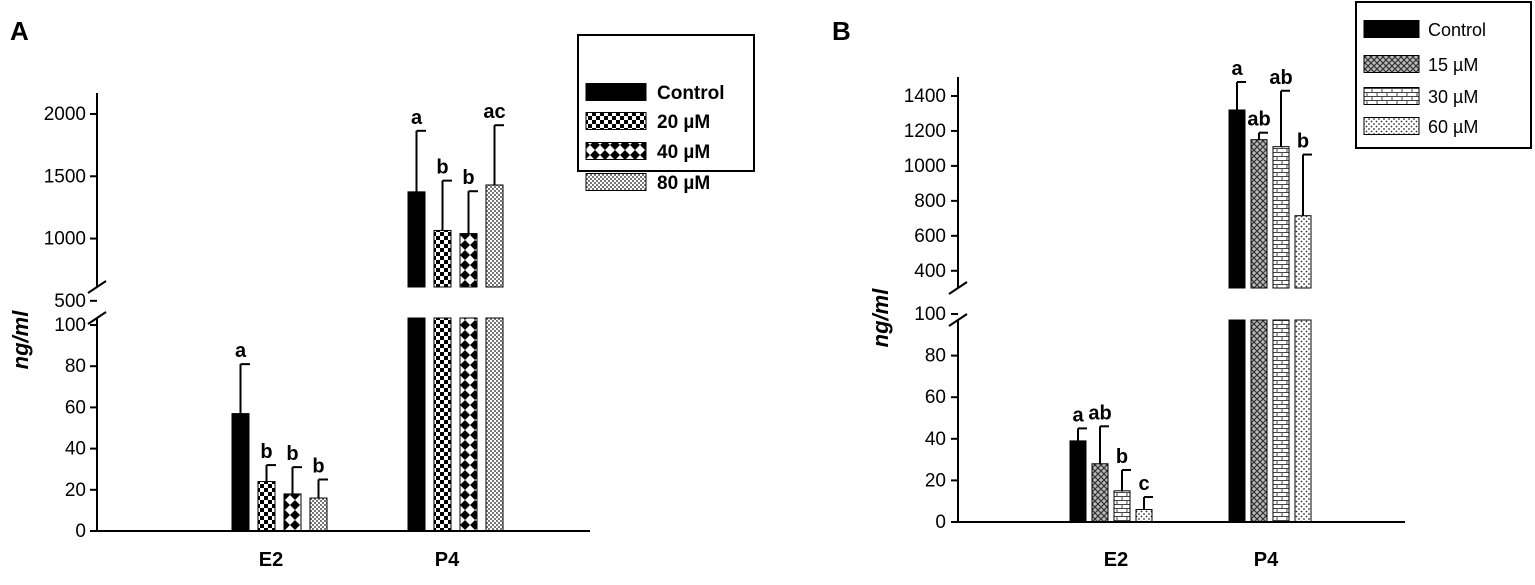  I want to click on legend-label: 30 µM, so click(1453, 97).